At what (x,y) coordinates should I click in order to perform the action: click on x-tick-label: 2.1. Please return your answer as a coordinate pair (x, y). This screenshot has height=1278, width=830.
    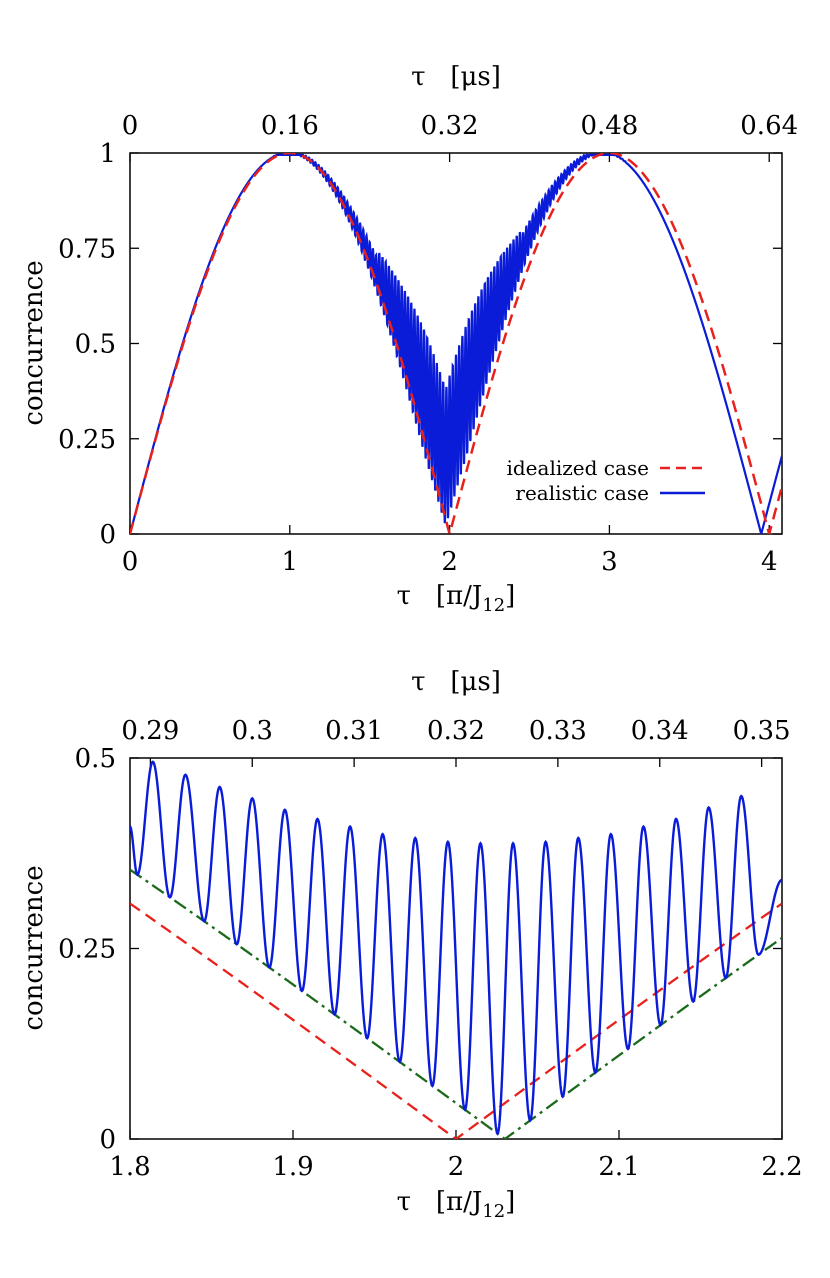
    Looking at the image, I should click on (618, 1167).